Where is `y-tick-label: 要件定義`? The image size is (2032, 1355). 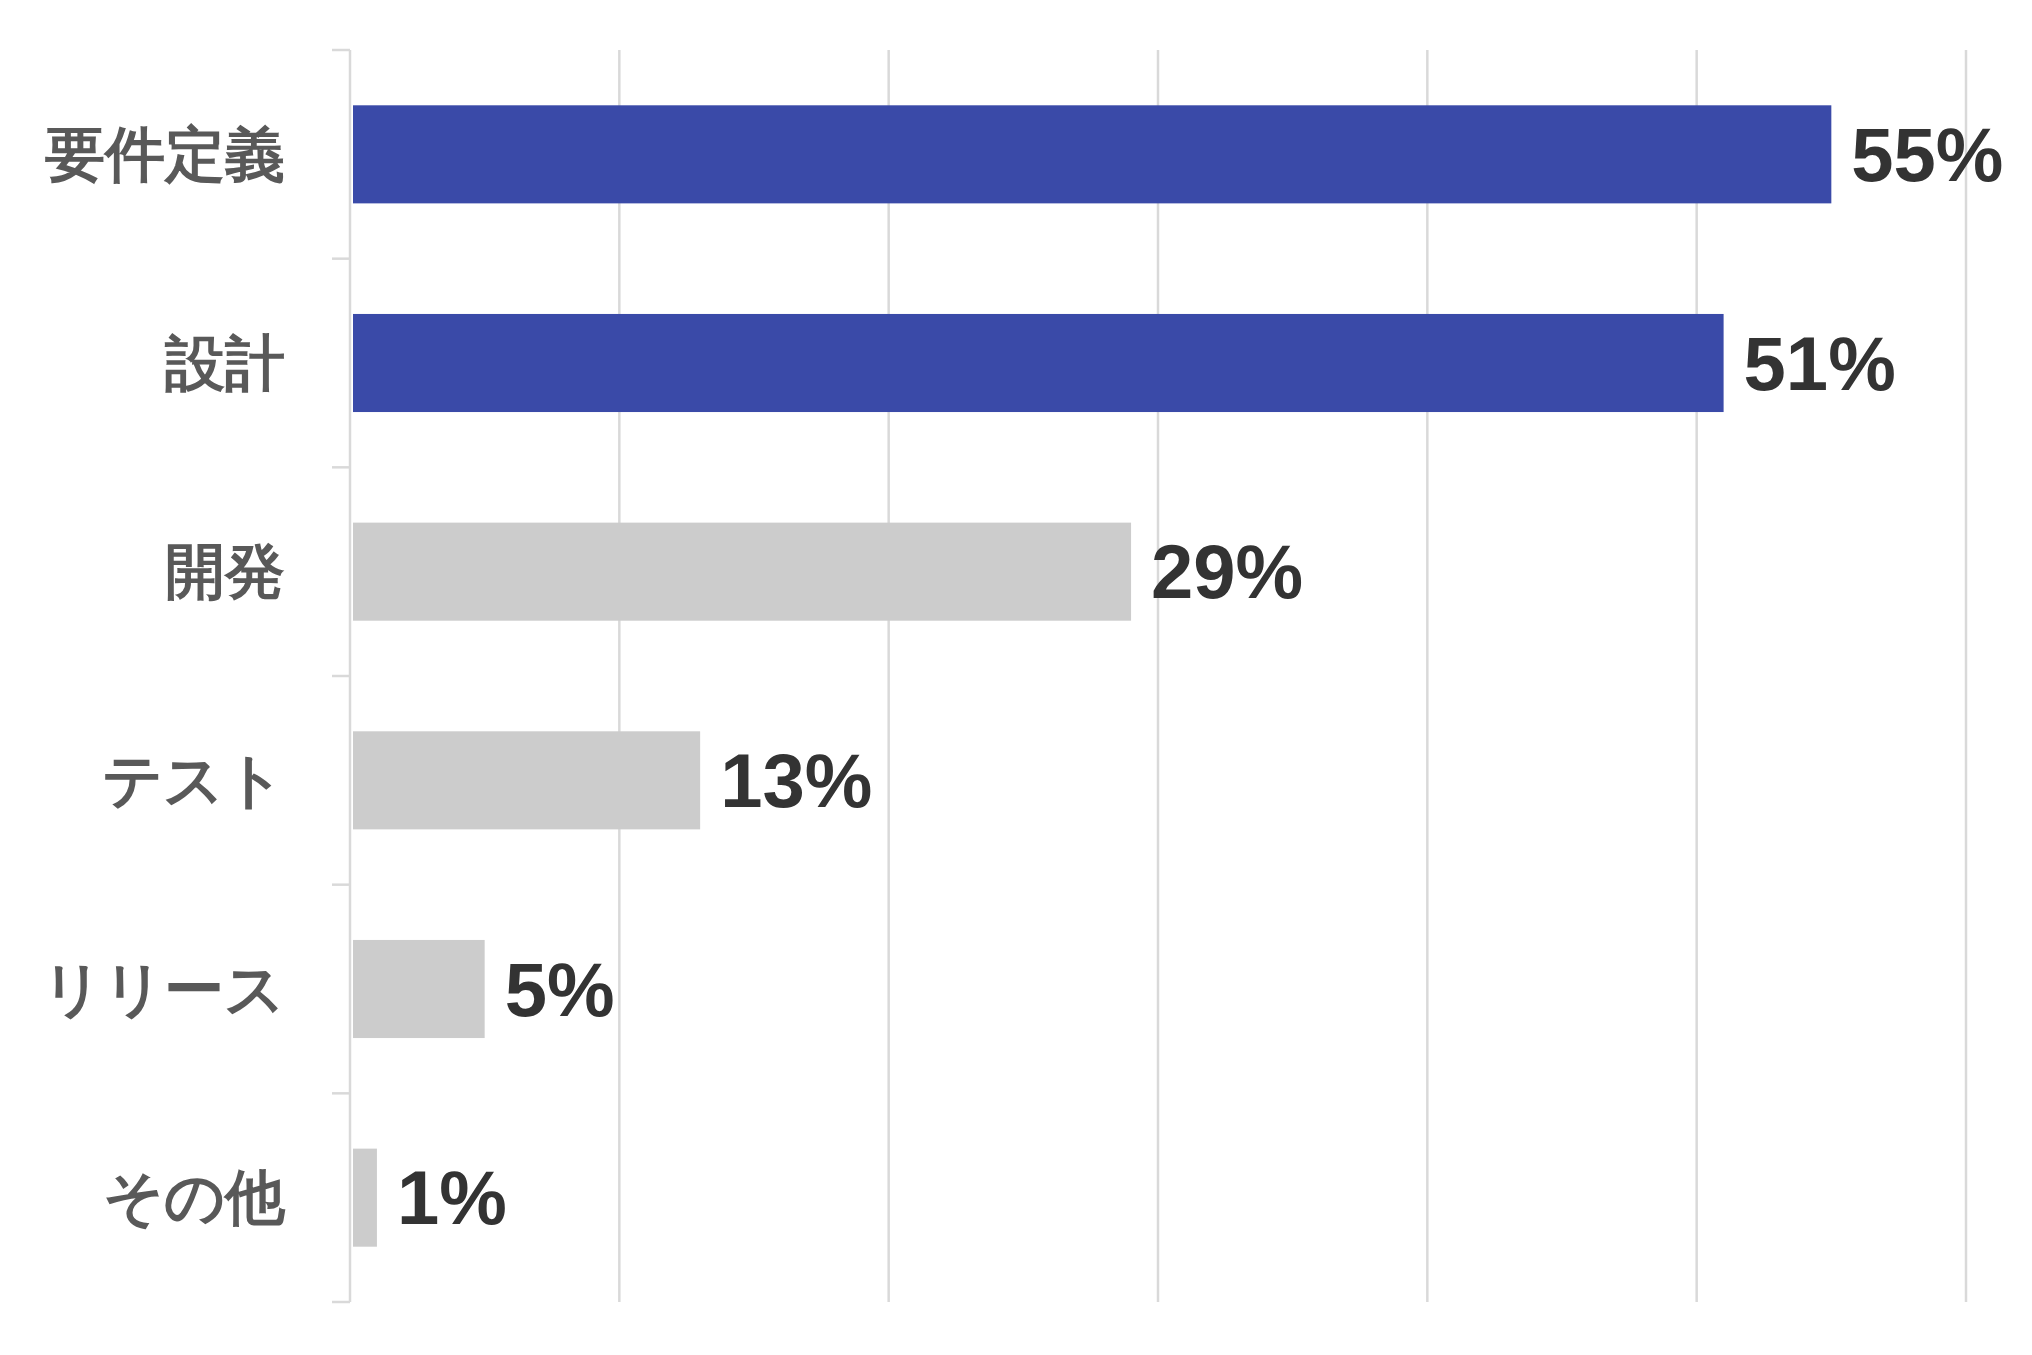
y-tick-label: 要件定義 is located at coordinates (165, 154).